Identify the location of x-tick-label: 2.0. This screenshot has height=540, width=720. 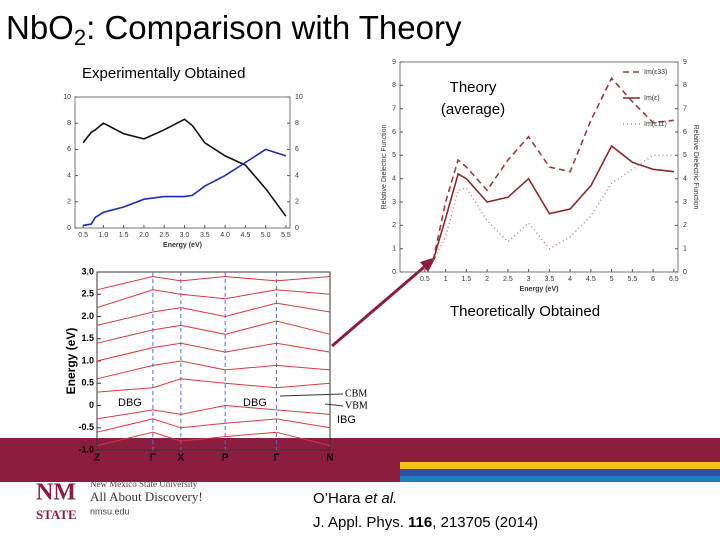
(144, 235).